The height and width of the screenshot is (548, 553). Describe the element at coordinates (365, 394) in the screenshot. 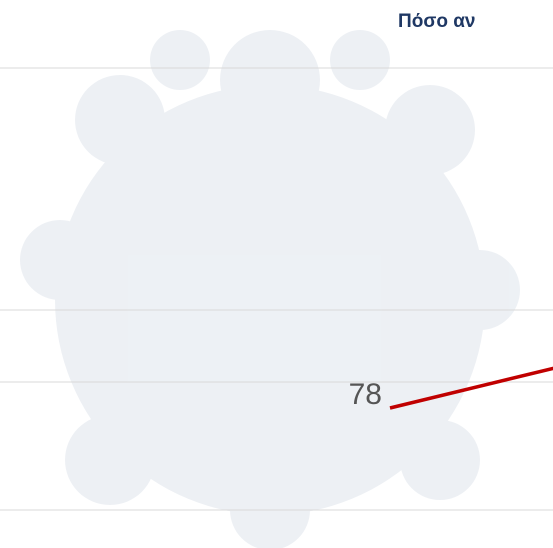

I see `data-label: 78` at that location.